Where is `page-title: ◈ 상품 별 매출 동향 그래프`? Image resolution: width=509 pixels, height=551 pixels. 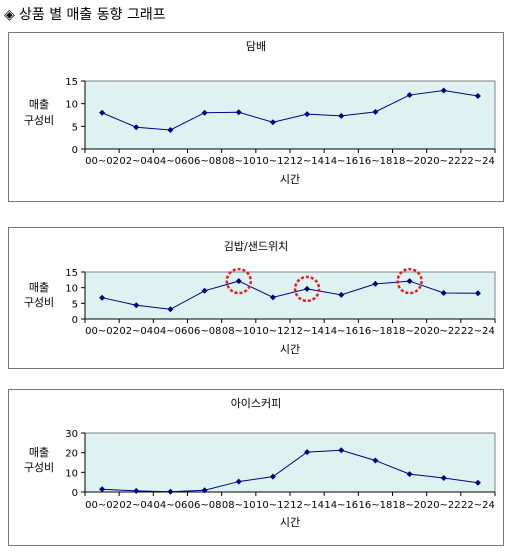
page-title: ◈ 상품 별 매출 동향 그래프 is located at coordinates (85, 14).